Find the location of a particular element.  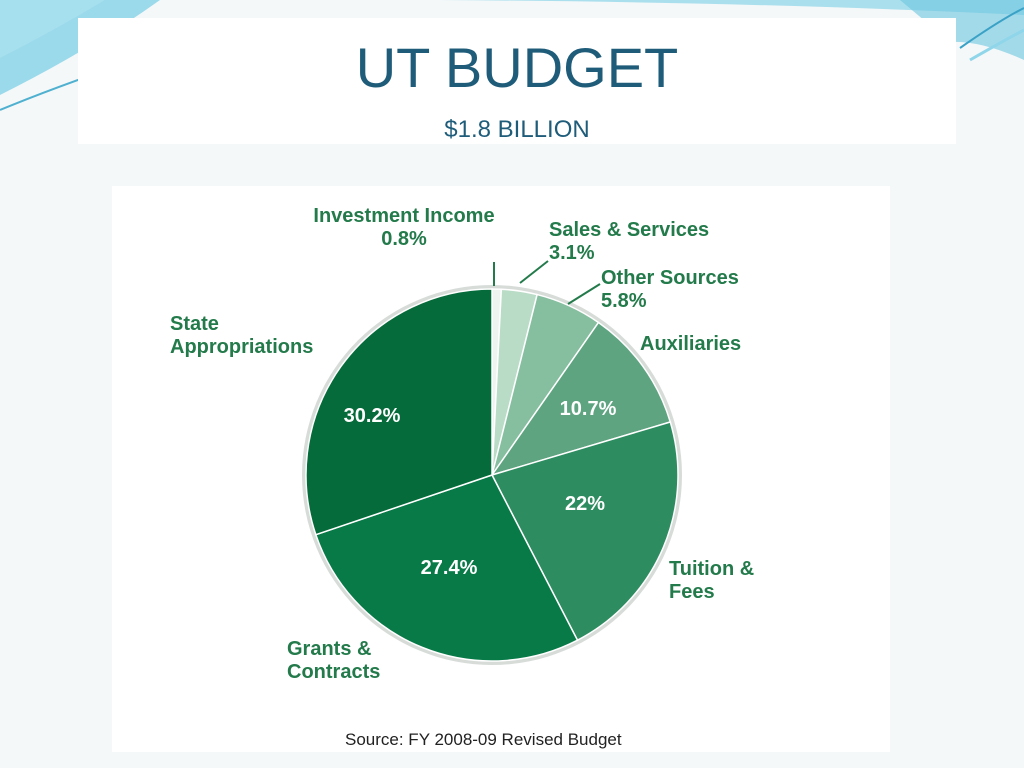

label-other-sources: Other Sources 5.8% is located at coordinates (670, 289).